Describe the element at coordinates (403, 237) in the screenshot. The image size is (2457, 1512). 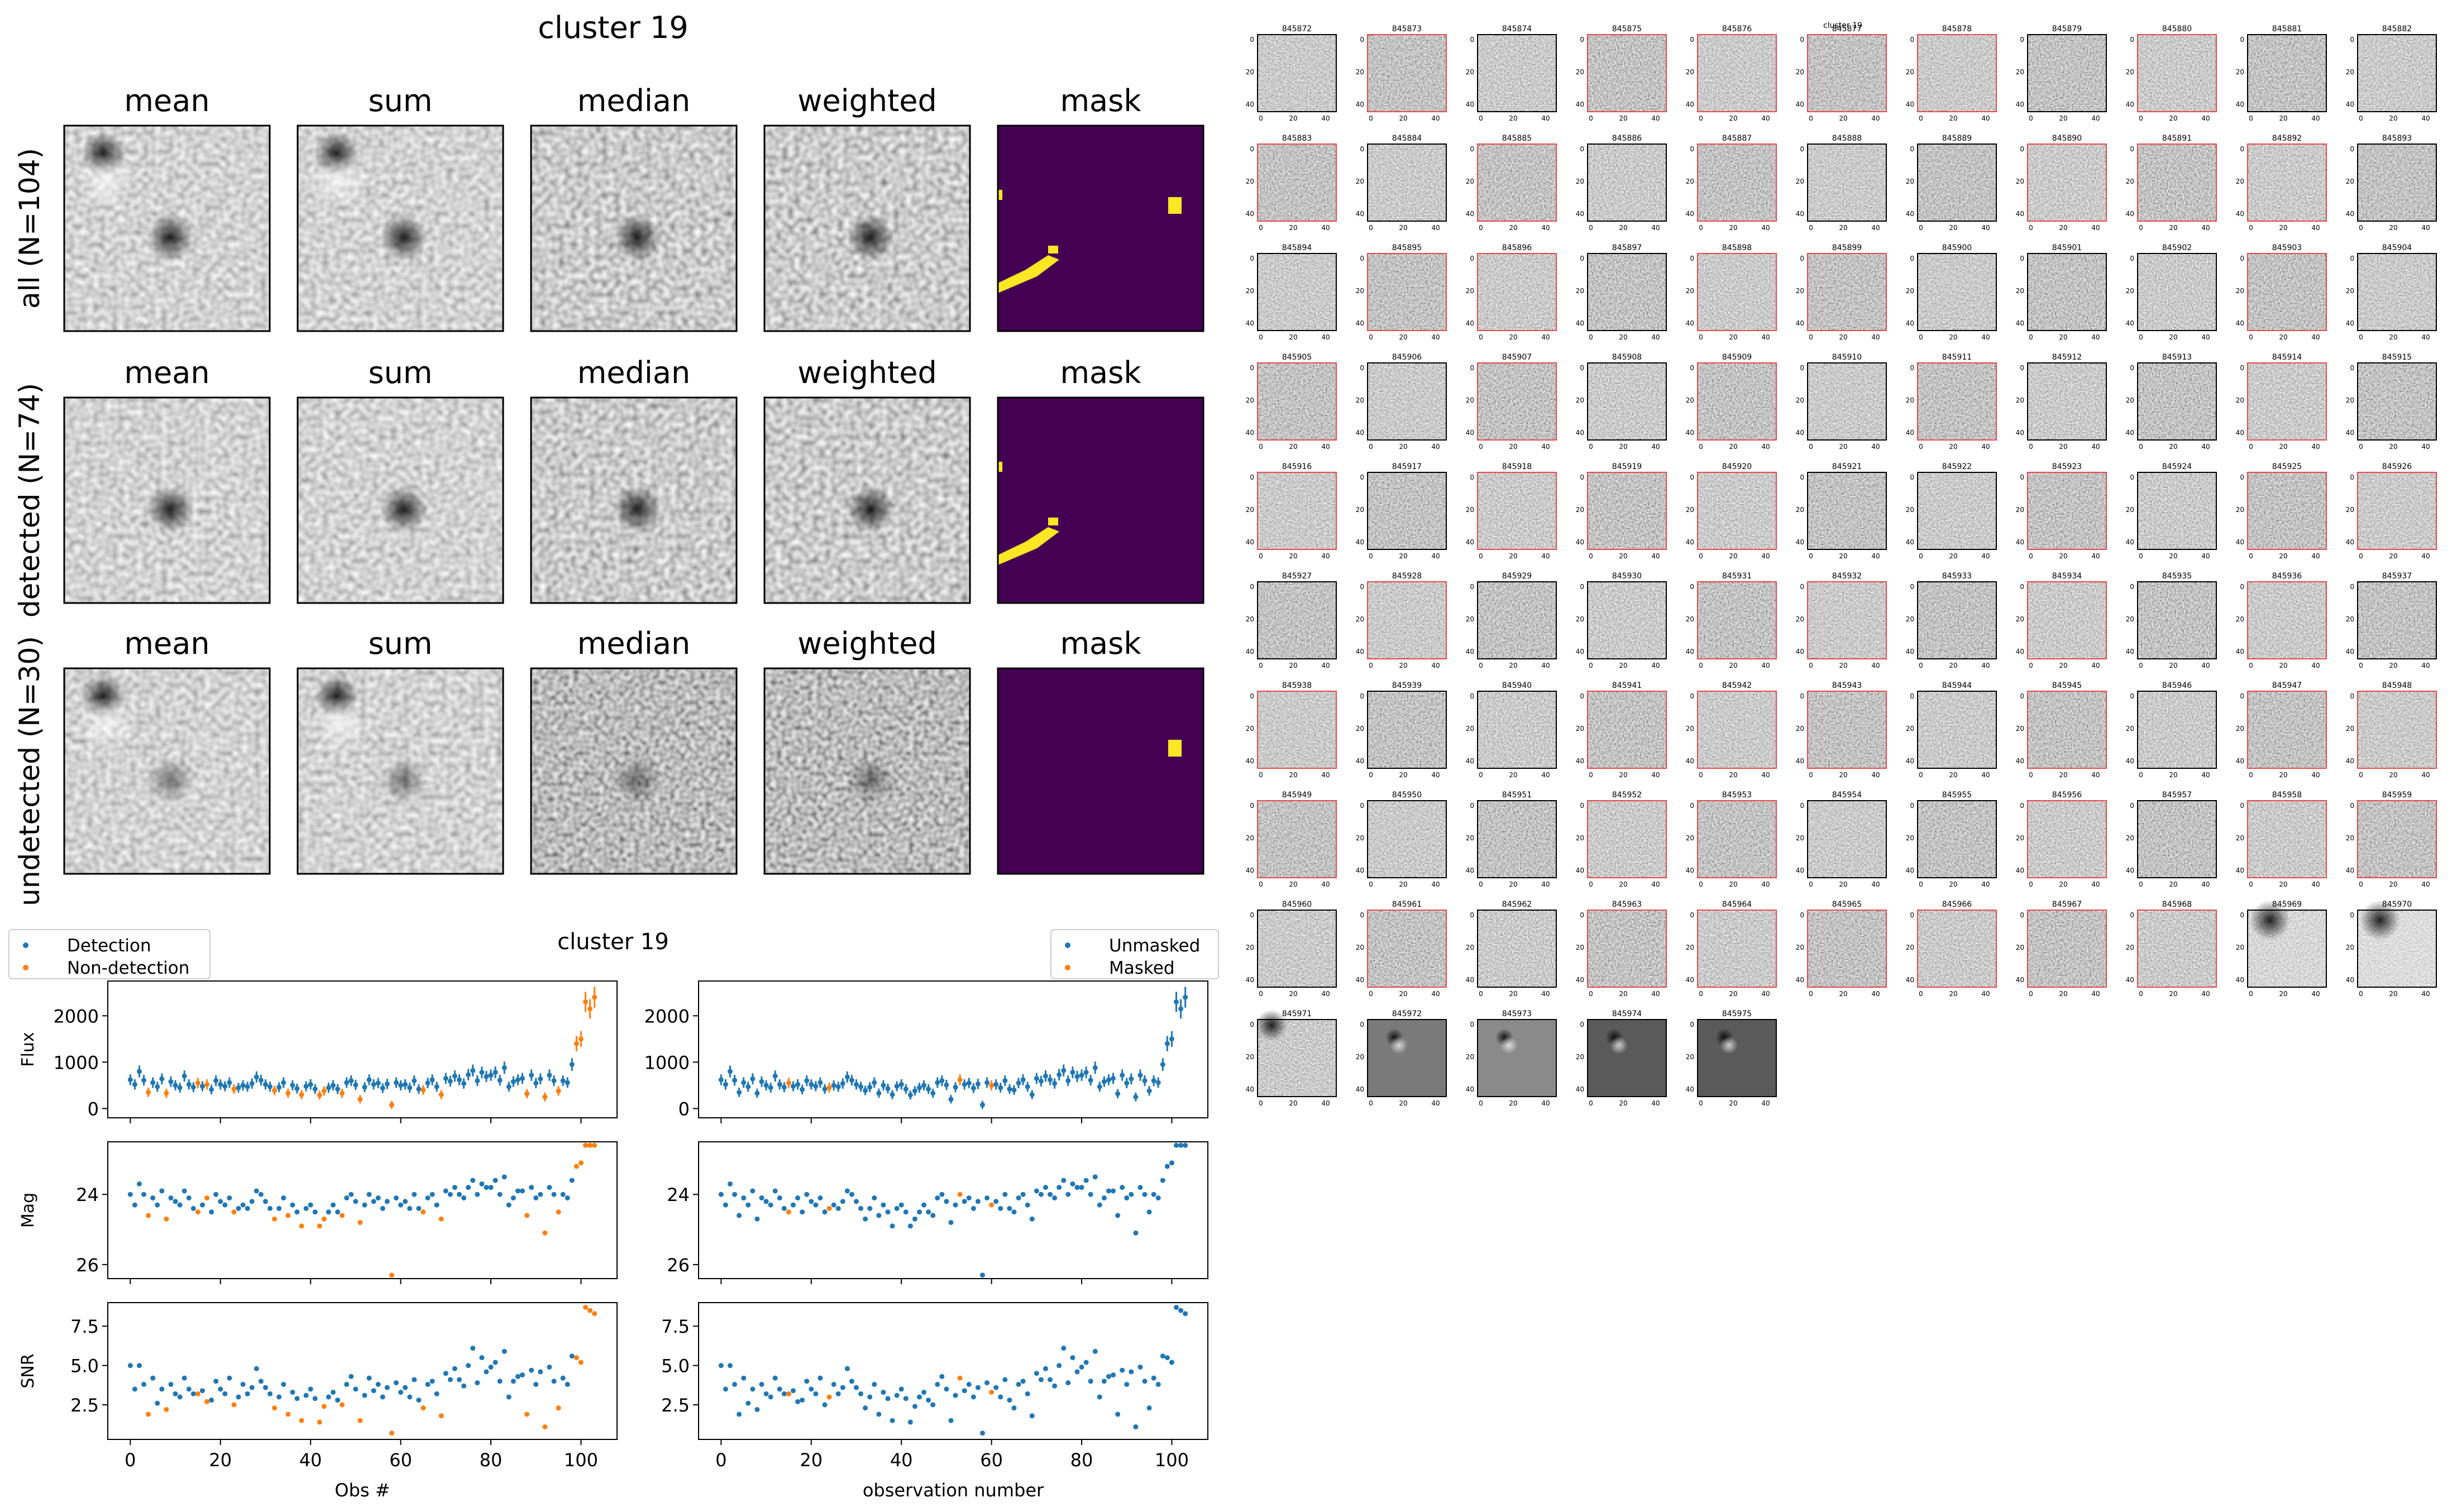
I see `source-blob` at that location.